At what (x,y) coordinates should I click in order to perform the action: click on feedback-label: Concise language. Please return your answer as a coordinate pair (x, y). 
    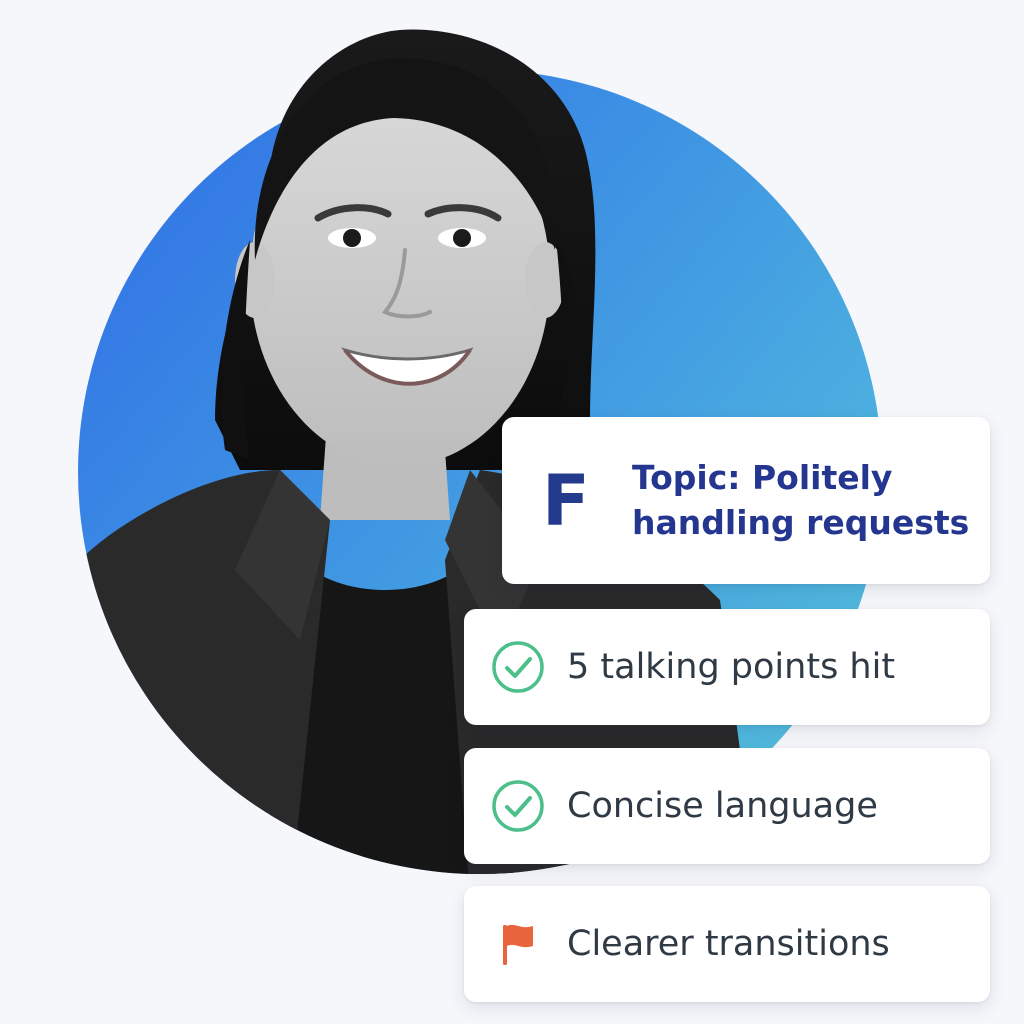
    Looking at the image, I should click on (722, 806).